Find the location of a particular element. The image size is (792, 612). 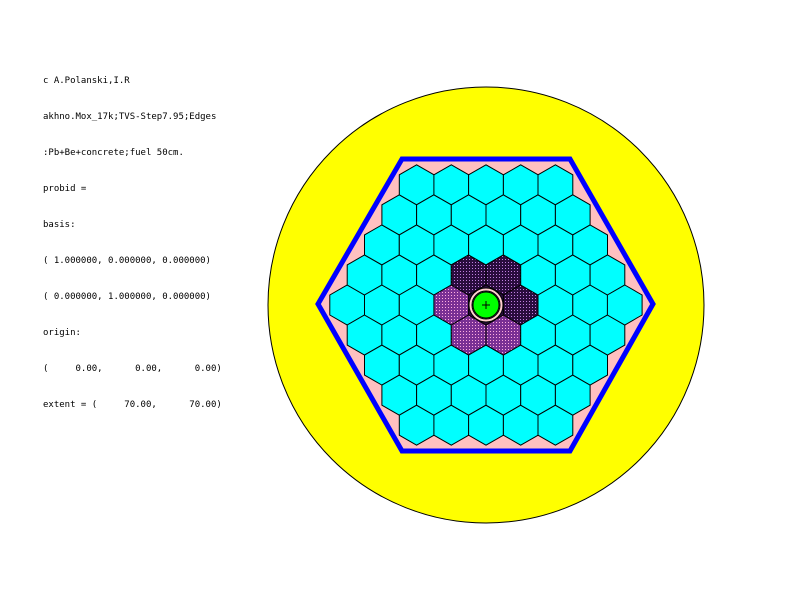

info-line: origin: is located at coordinates (62, 333).